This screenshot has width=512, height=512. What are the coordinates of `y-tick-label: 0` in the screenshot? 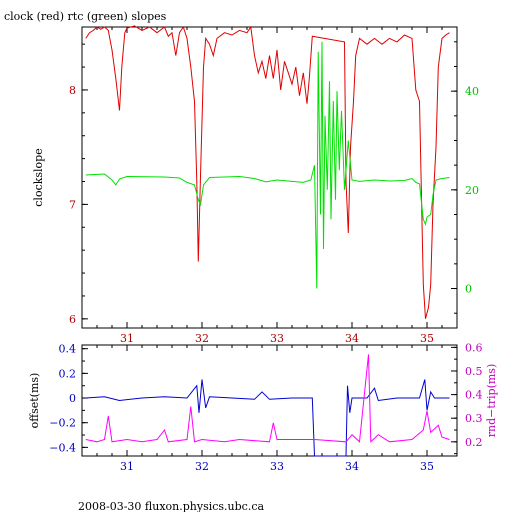 It's located at (72, 398).